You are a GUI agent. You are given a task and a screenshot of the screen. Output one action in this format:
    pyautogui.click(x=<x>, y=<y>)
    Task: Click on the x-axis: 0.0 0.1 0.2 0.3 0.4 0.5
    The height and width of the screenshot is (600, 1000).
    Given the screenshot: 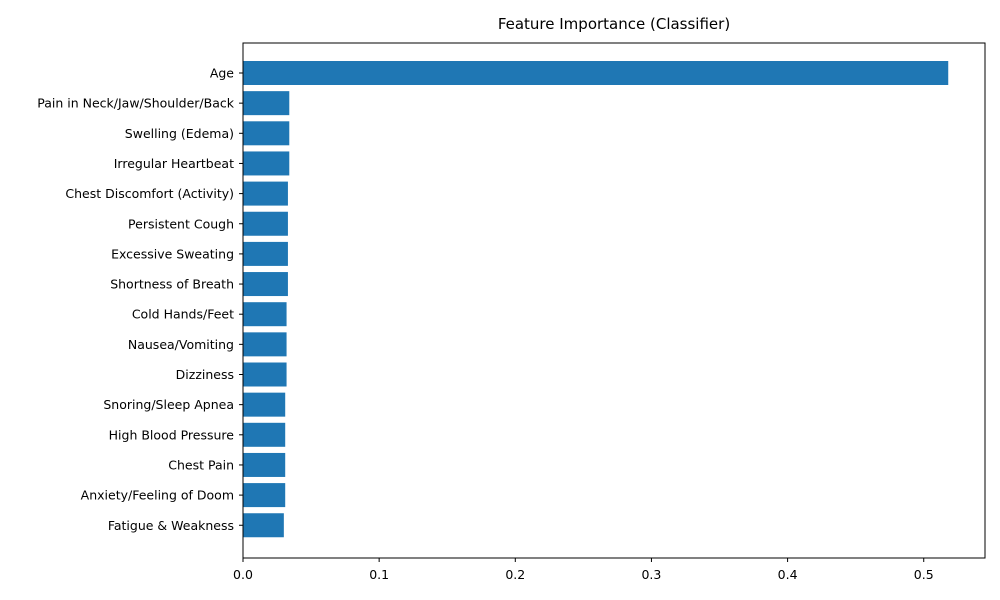 What is the action you would take?
    pyautogui.click(x=583, y=570)
    